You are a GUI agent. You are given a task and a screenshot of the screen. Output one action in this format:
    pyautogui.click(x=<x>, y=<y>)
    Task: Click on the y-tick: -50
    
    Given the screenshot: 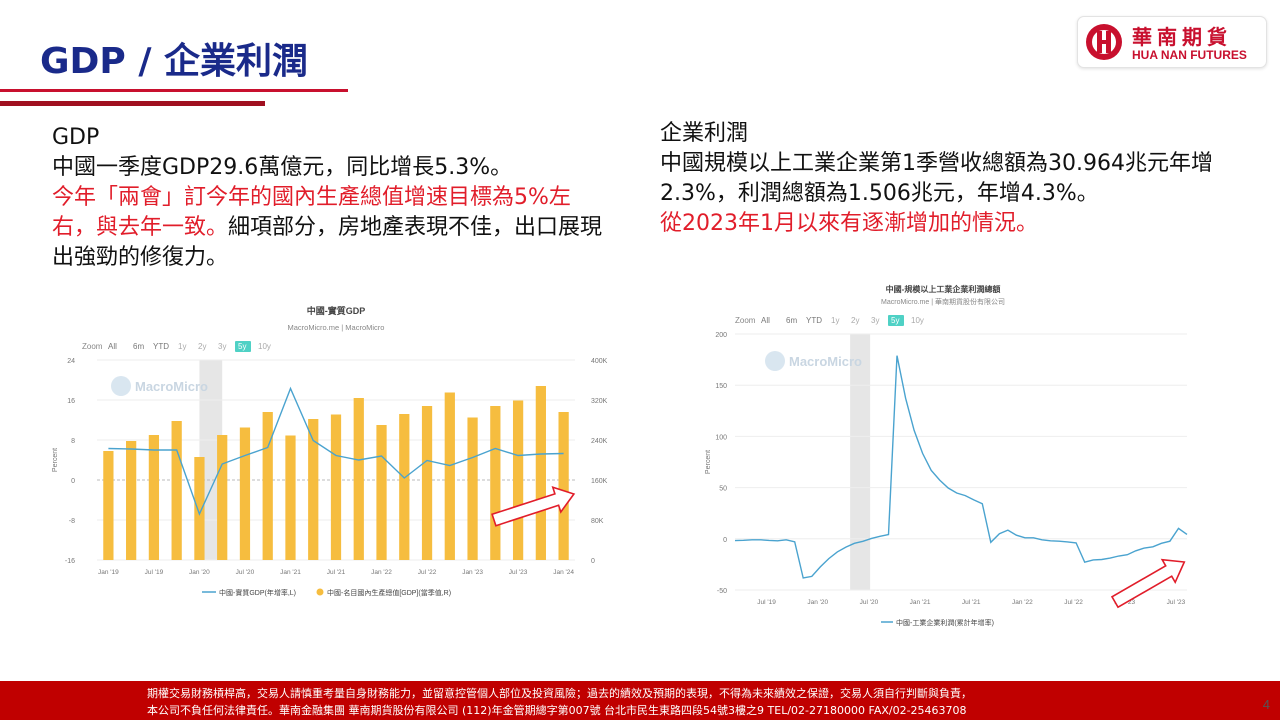 What is the action you would take?
    pyautogui.click(x=722, y=591)
    